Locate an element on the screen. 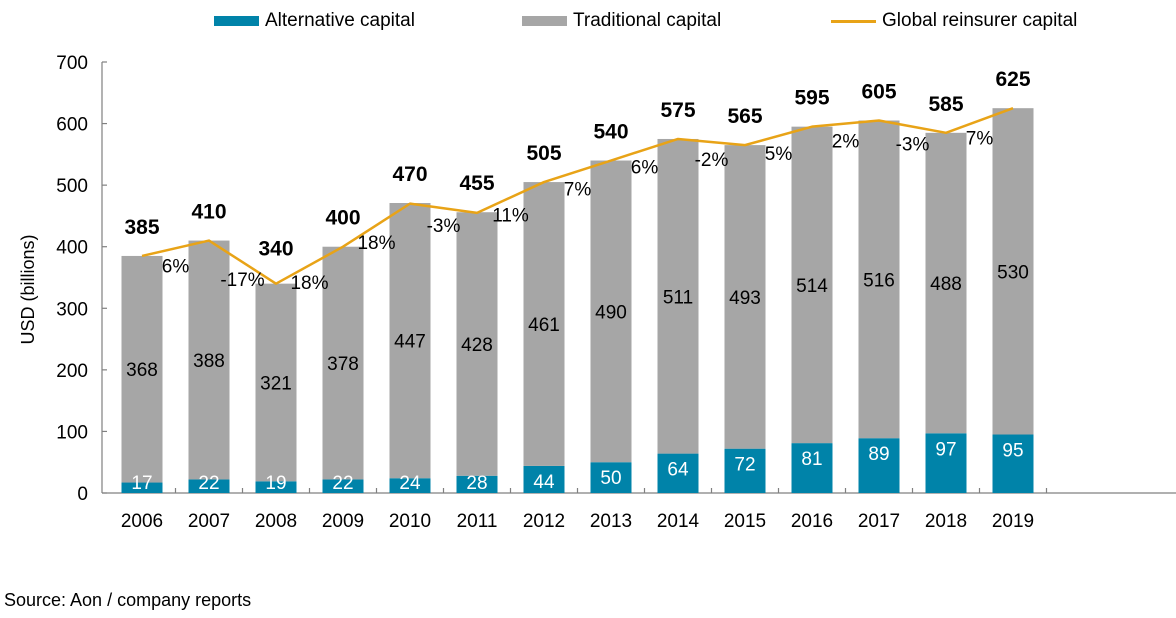  x-tick-label: 2012 is located at coordinates (544, 521).